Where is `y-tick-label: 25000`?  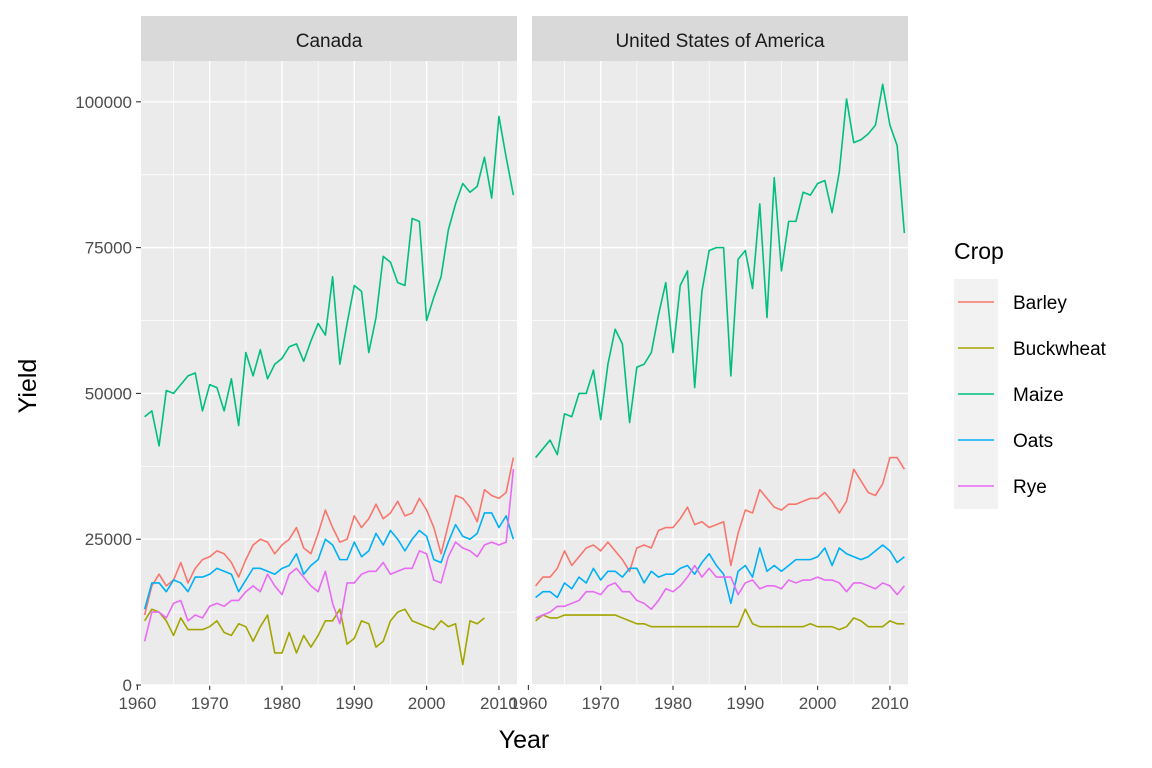 y-tick-label: 25000 is located at coordinates (108, 539).